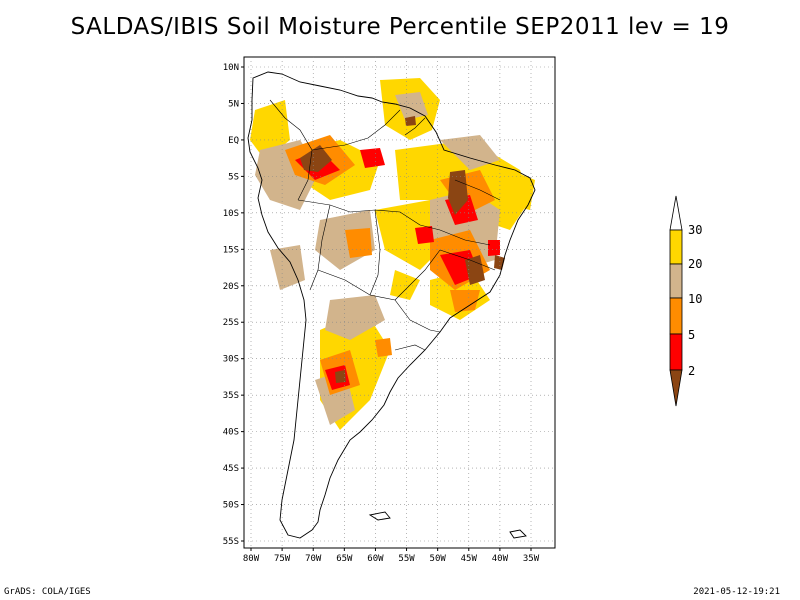  I want to click on colorbar-label-5: 5, so click(691, 335).